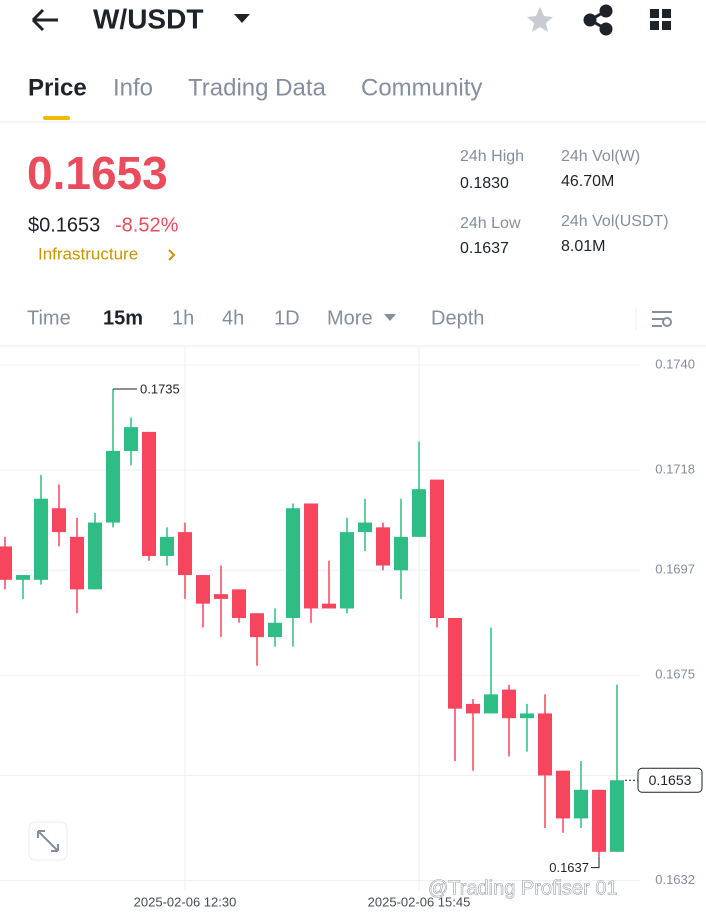 Image resolution: width=706 pixels, height=912 pixels. Describe the element at coordinates (64, 225) in the screenshot. I see `usd-price: $0.1653` at that location.